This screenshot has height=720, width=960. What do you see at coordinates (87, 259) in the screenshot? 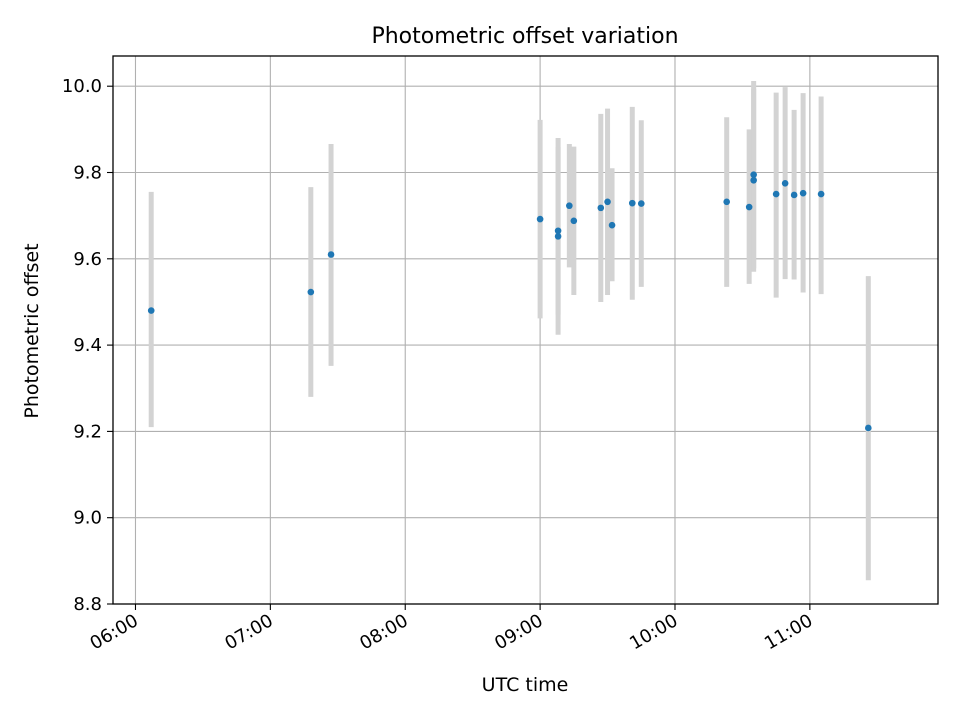
I see `y-tick-label: 9.6` at bounding box center [87, 259].